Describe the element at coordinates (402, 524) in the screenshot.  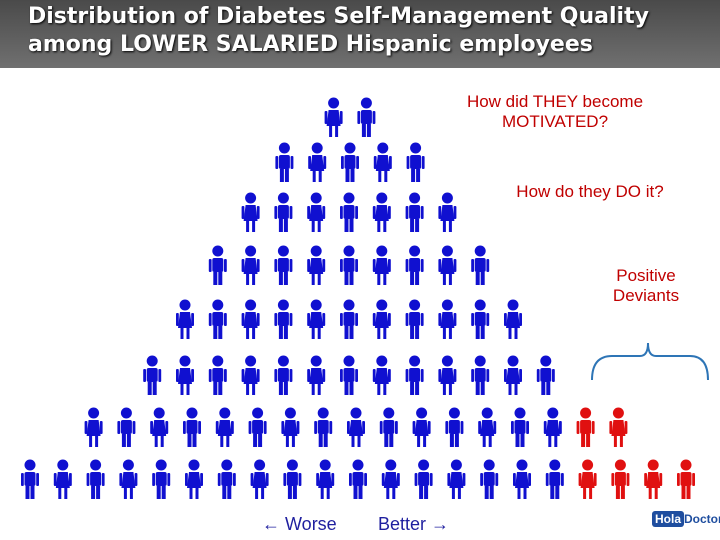
I see `axis-label: Better` at that location.